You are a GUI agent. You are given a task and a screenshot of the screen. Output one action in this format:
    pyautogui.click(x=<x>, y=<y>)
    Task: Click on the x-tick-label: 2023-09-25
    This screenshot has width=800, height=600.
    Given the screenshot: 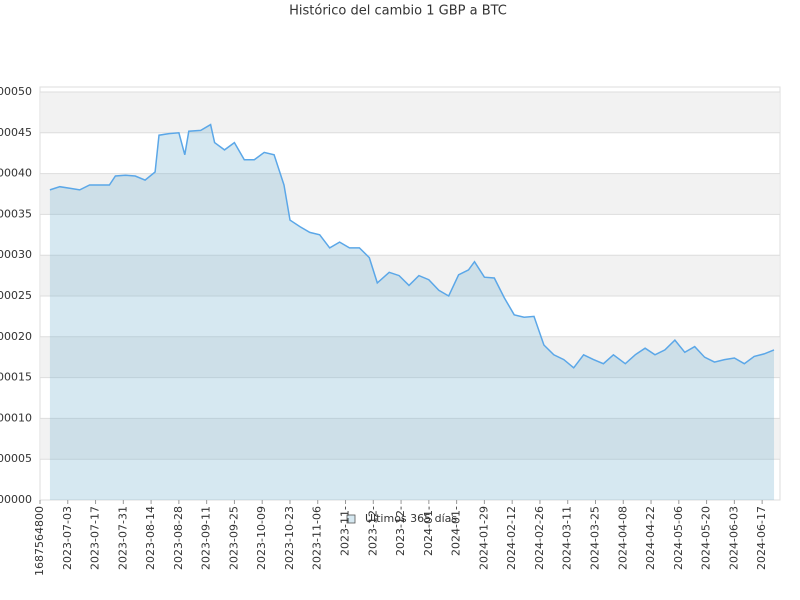 What is the action you would take?
    pyautogui.click(x=233, y=538)
    